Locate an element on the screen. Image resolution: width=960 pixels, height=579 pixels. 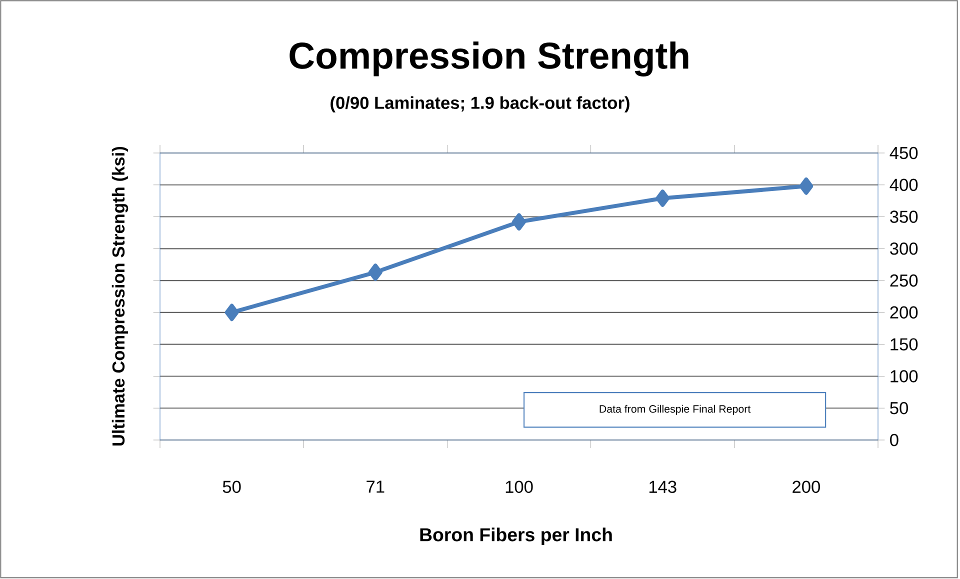
y-tick-label: 250 is located at coordinates (904, 280).